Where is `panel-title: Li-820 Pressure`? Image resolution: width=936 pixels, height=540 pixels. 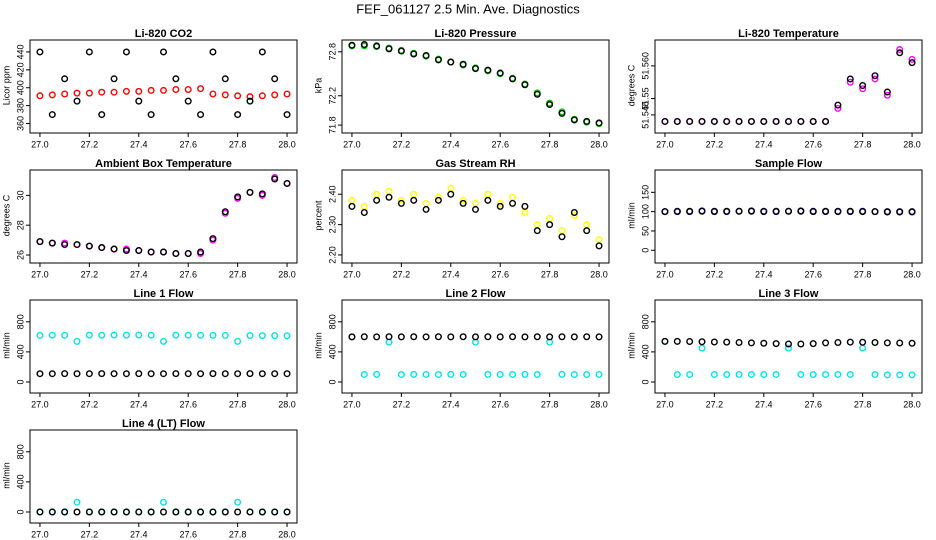 panel-title: Li-820 Pressure is located at coordinates (476, 34).